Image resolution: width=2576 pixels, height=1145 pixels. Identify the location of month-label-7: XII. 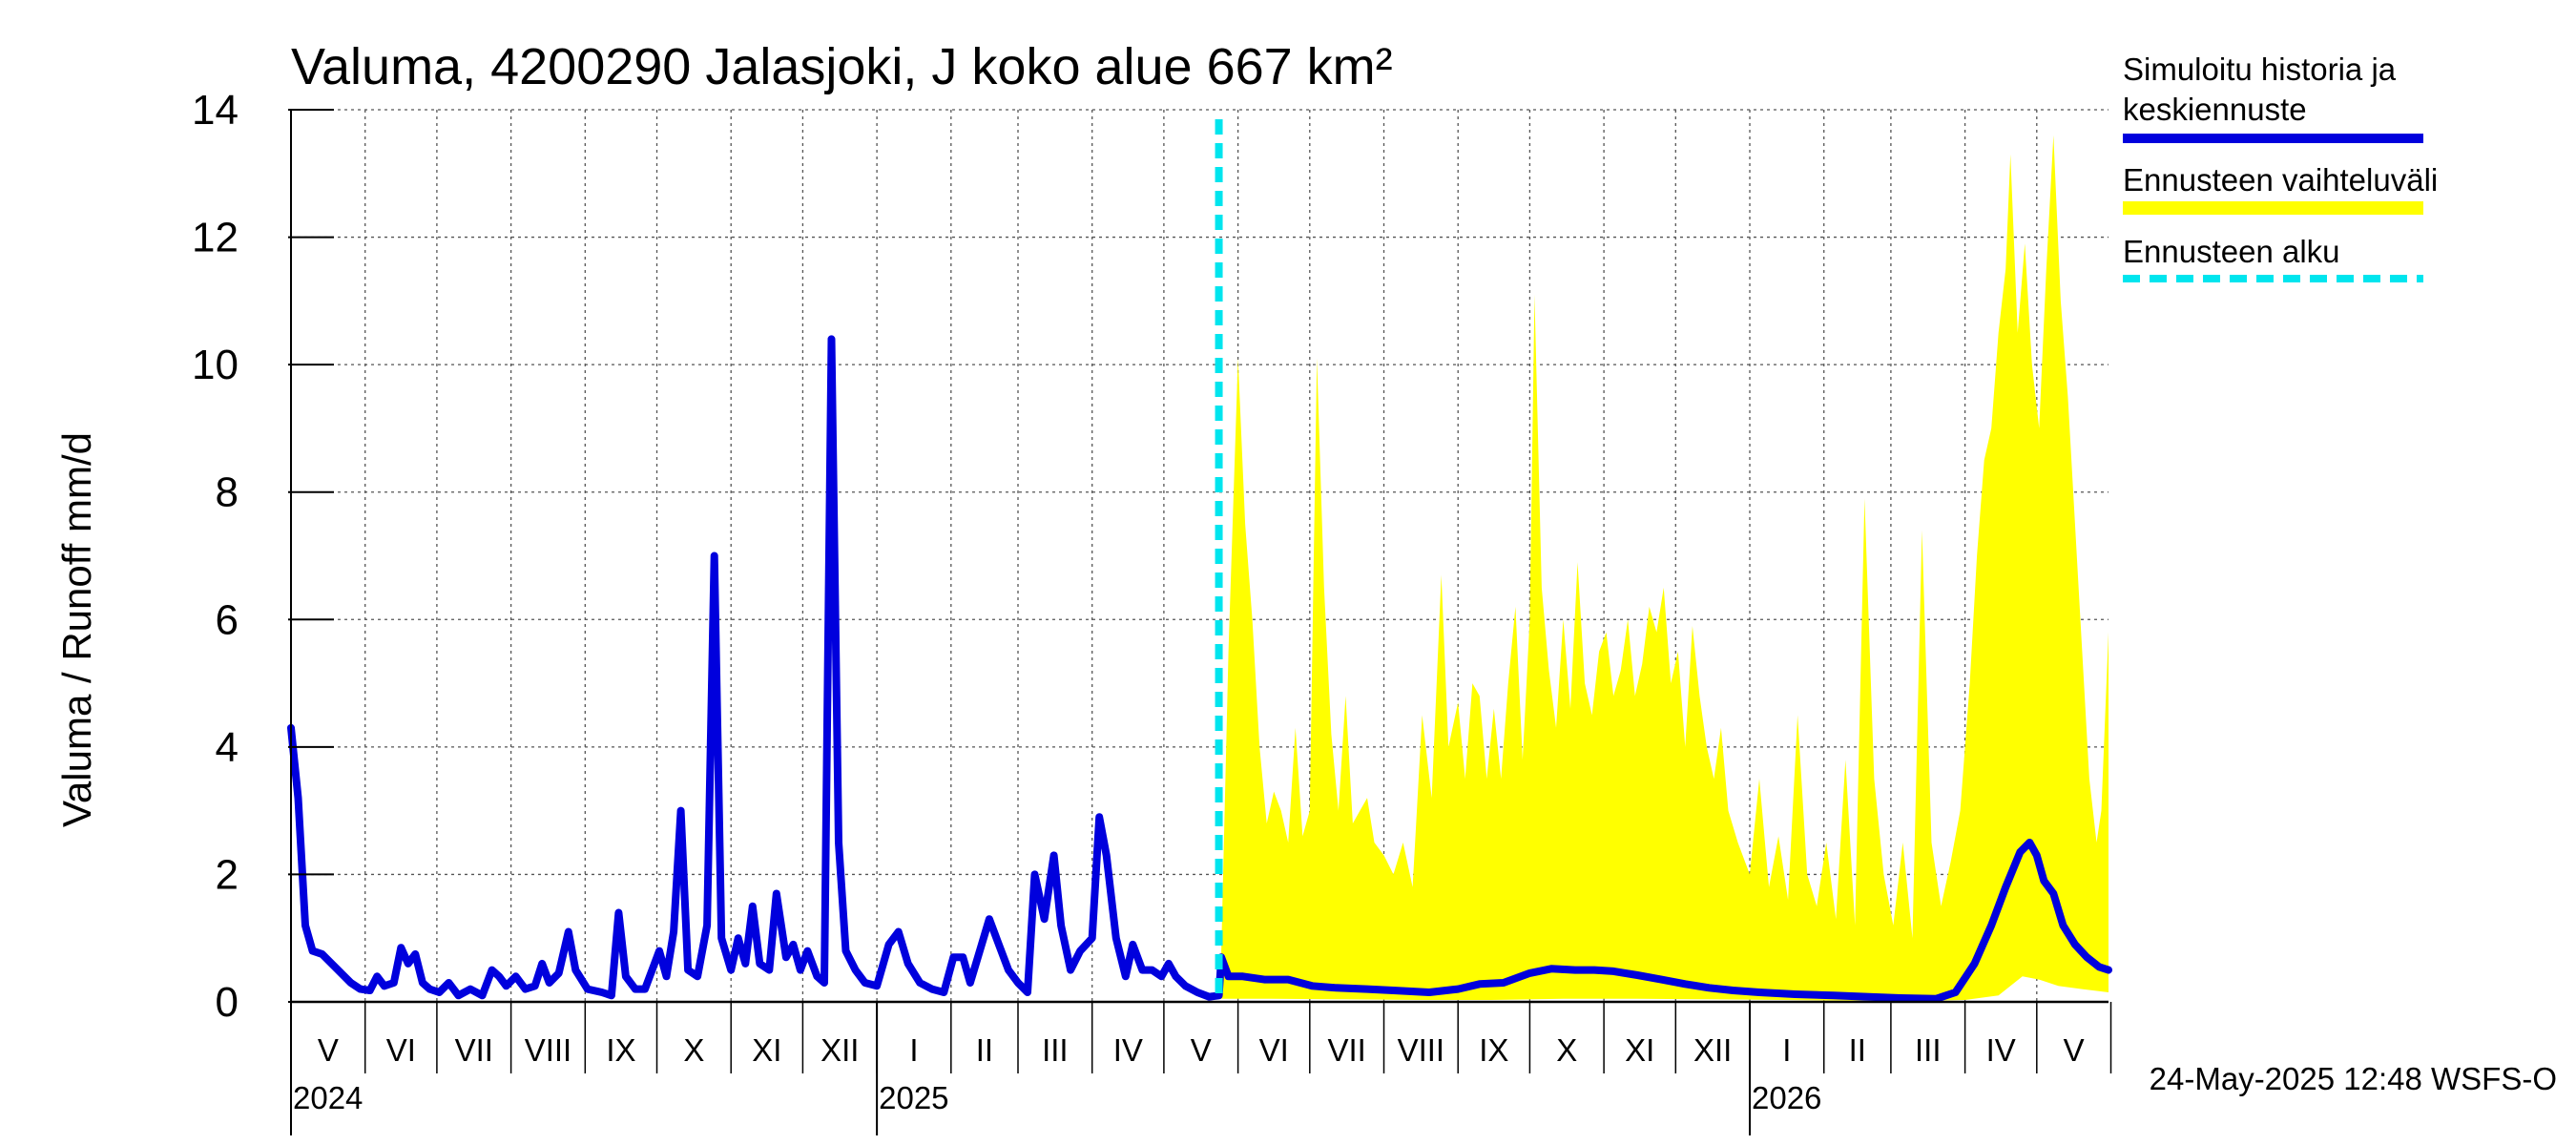
(840, 1050).